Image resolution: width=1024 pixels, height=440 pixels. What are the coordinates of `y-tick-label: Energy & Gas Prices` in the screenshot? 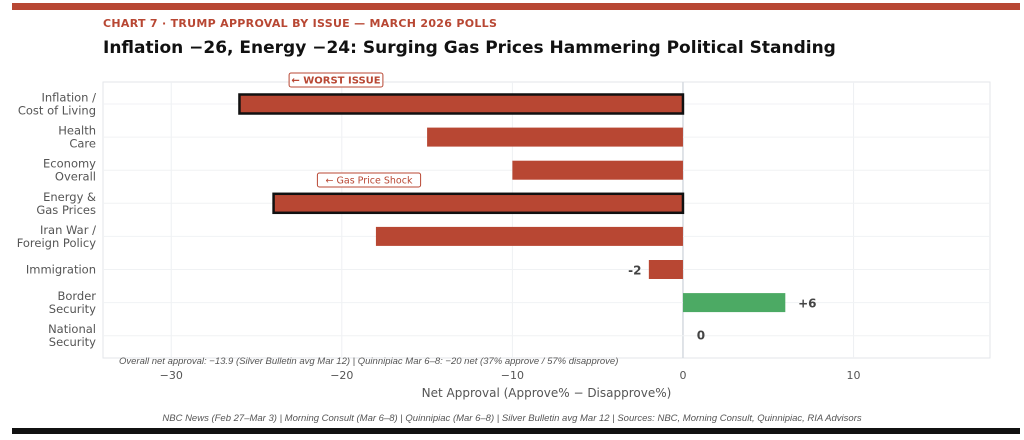 It's located at (66, 203).